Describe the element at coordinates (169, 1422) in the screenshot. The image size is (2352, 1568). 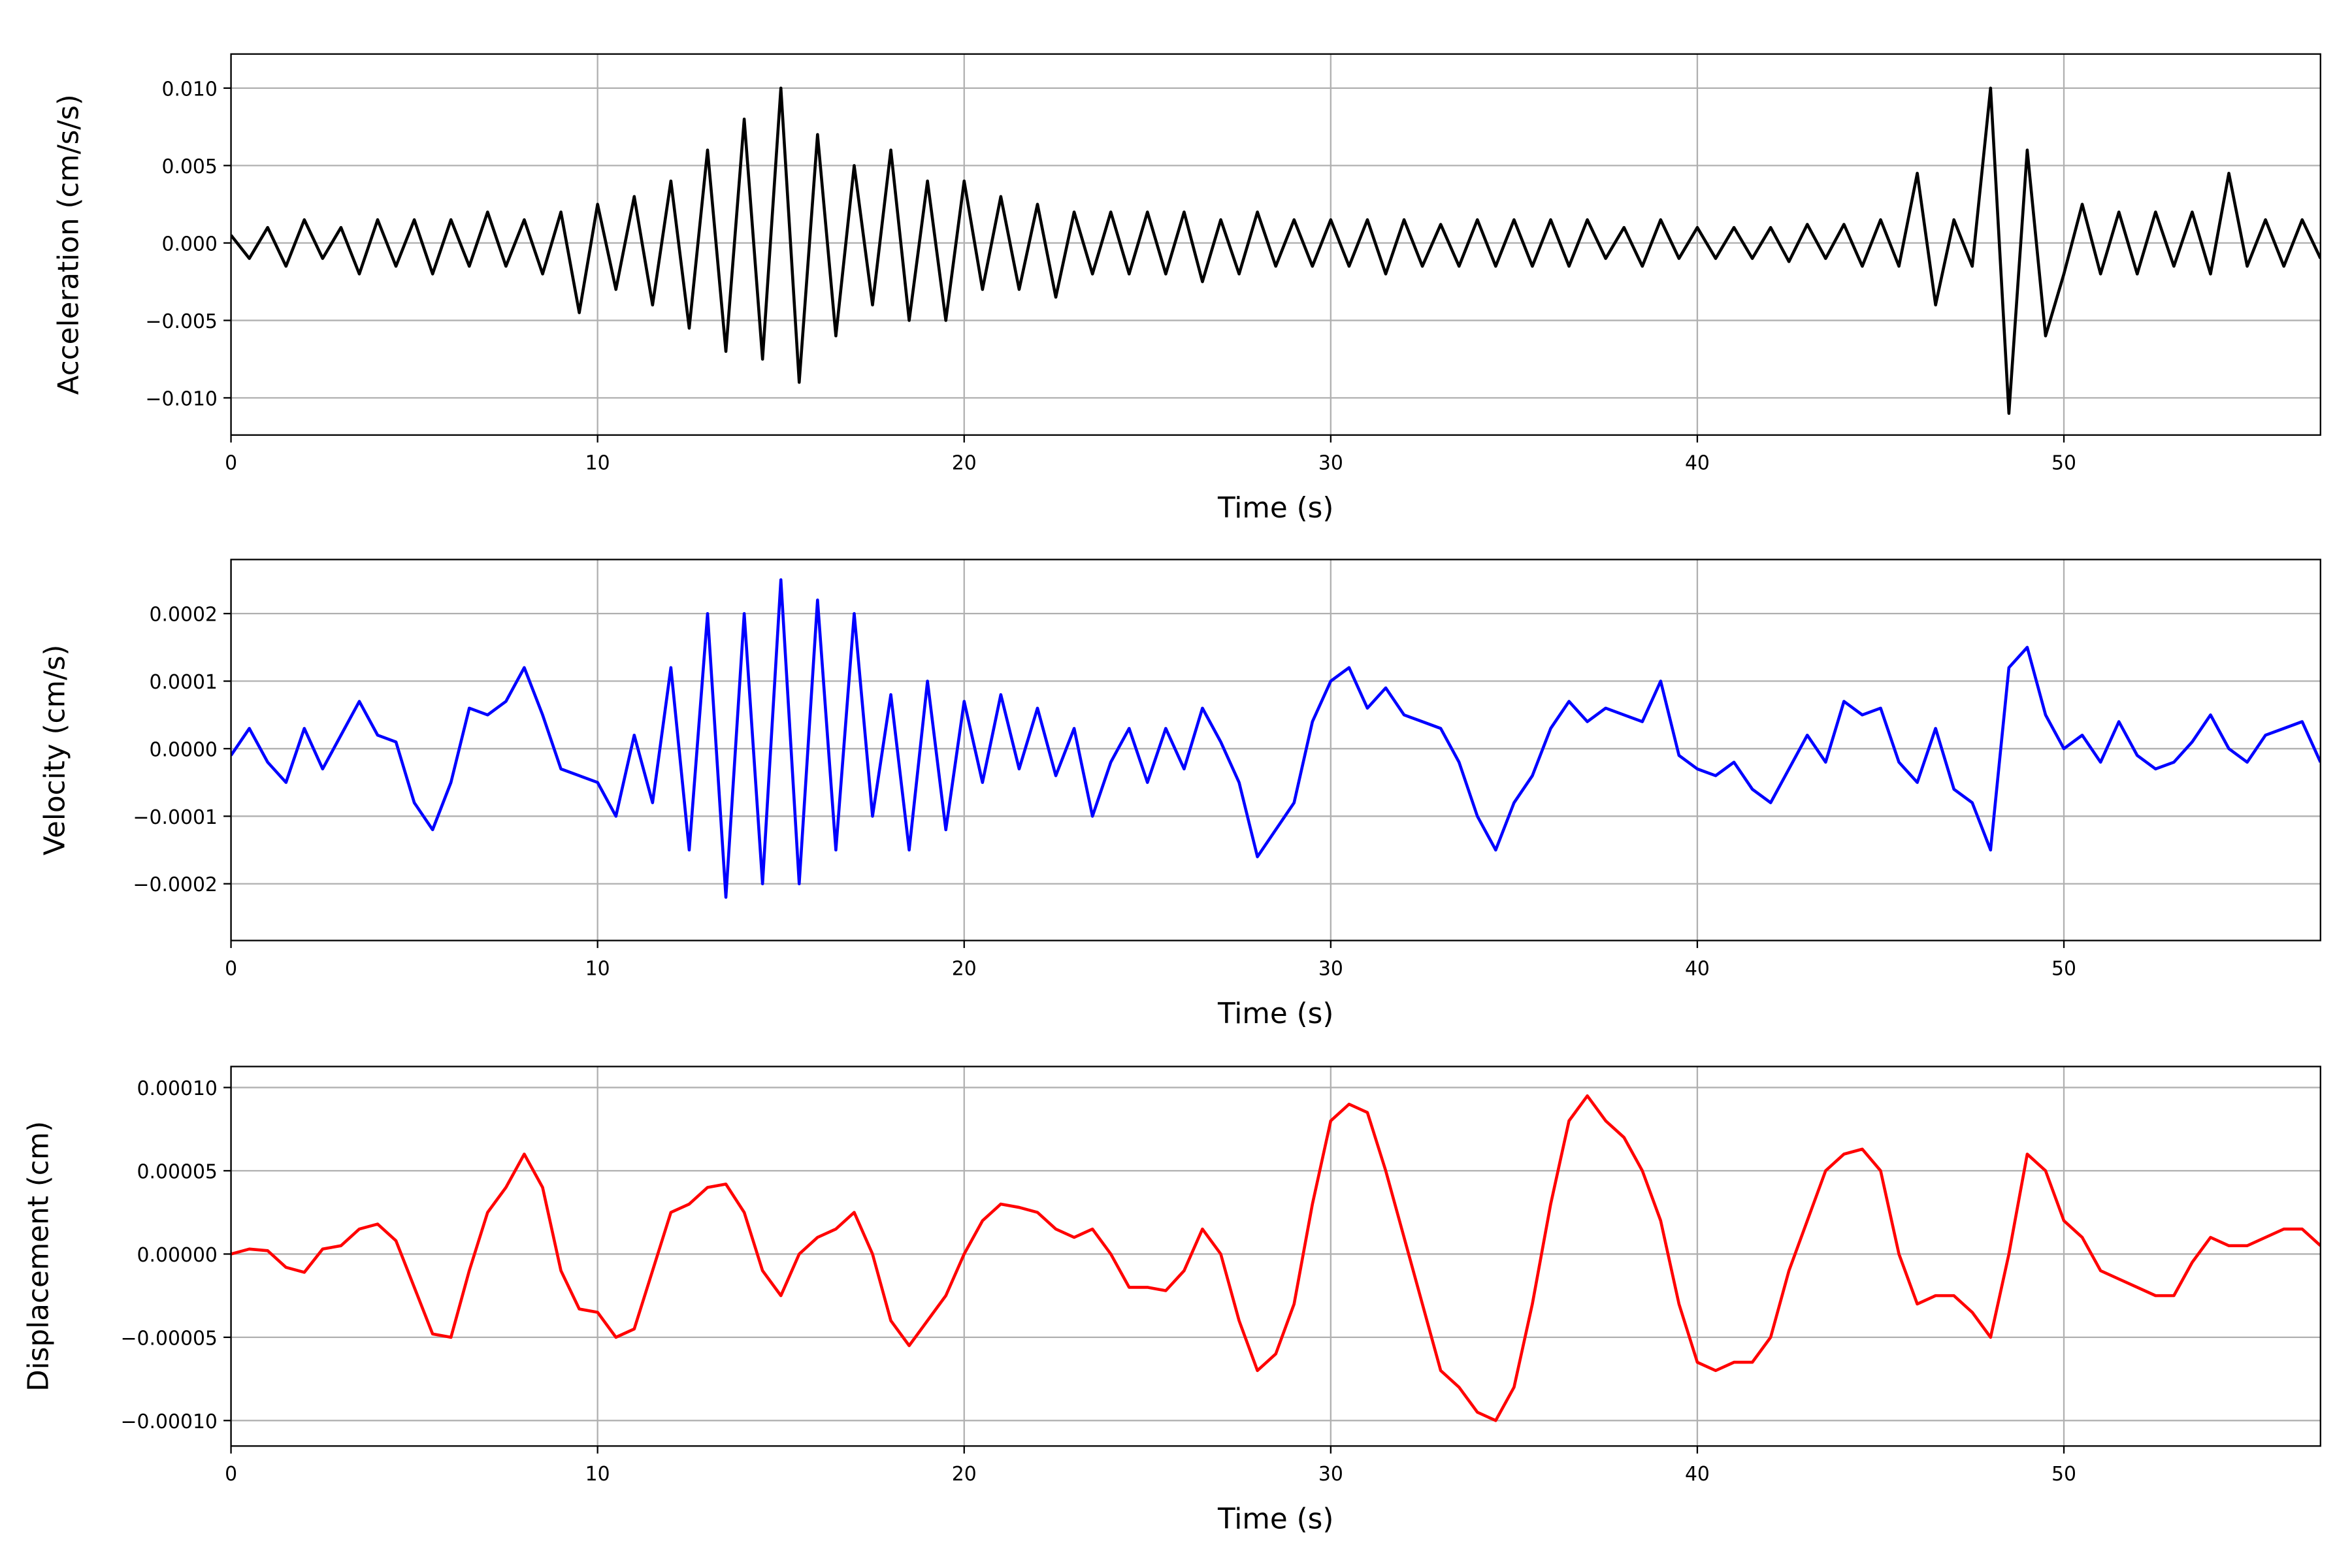
I see `y-tick-label: −0.00010` at that location.